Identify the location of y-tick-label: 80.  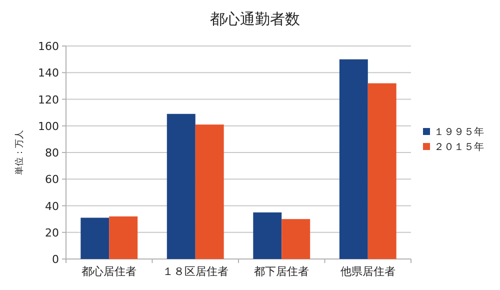
(52, 153).